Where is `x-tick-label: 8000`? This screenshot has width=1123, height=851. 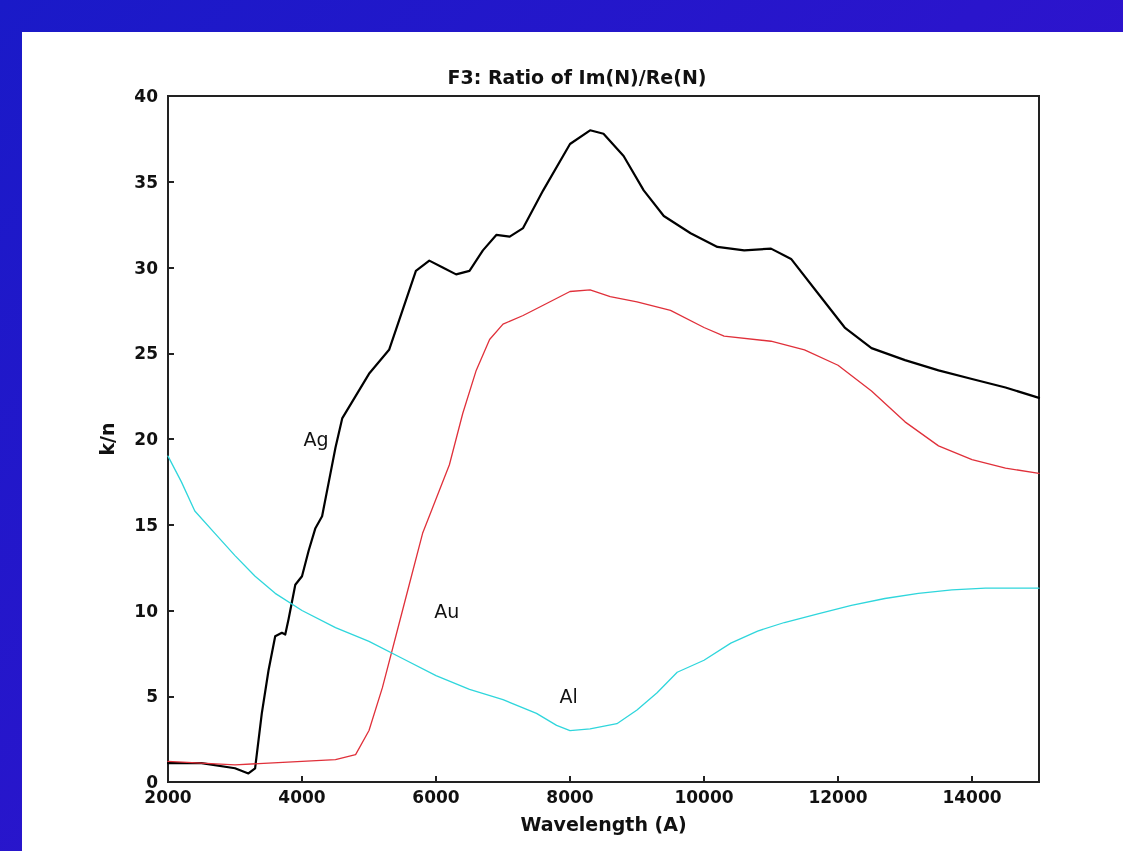 x-tick-label: 8000 is located at coordinates (570, 796).